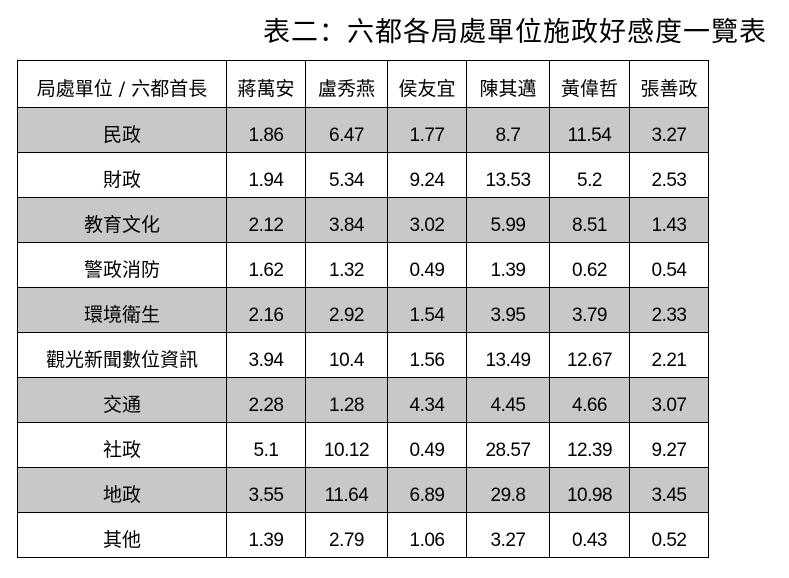 The image size is (789, 578). I want to click on row-label: 地政, so click(122, 490).